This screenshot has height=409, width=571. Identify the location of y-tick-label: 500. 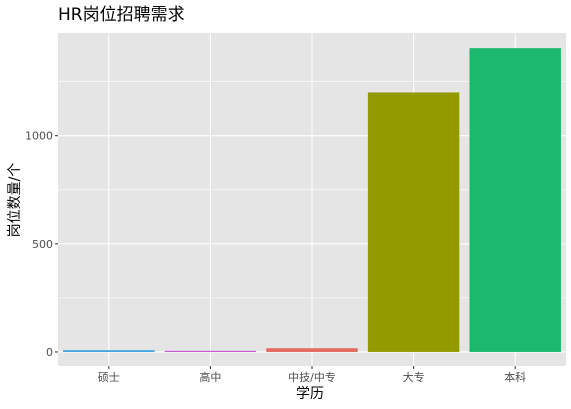
(42, 244).